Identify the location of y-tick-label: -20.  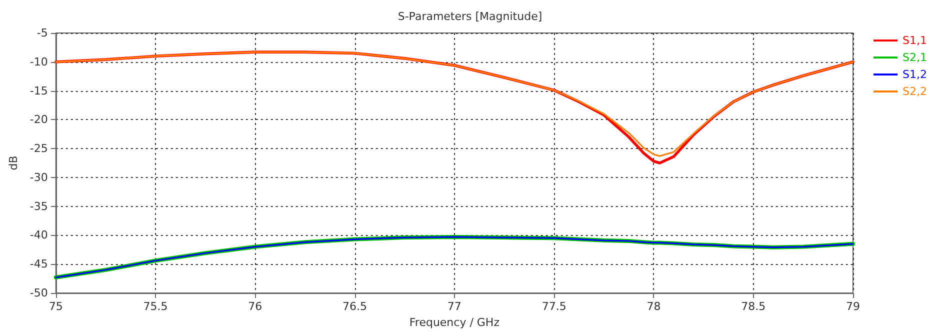
(39, 119).